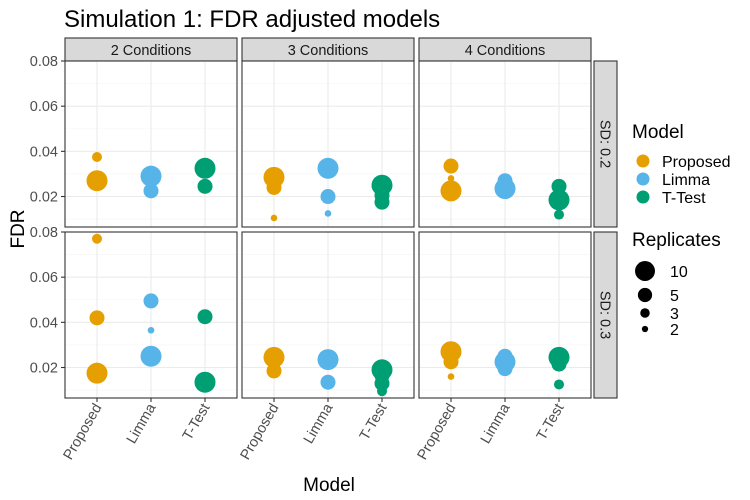  I want to click on facet-strip-label: 4 Conditions, so click(505, 51).